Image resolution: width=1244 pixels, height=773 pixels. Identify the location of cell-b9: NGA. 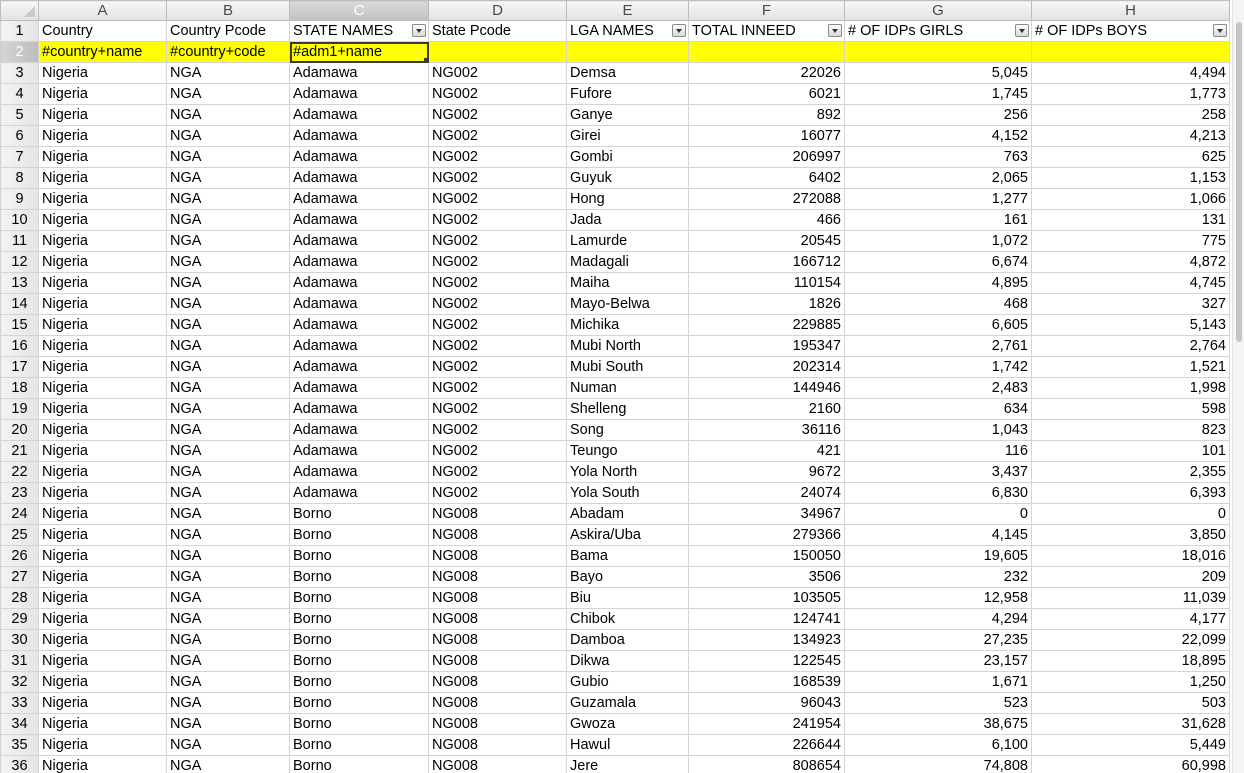
(228, 199).